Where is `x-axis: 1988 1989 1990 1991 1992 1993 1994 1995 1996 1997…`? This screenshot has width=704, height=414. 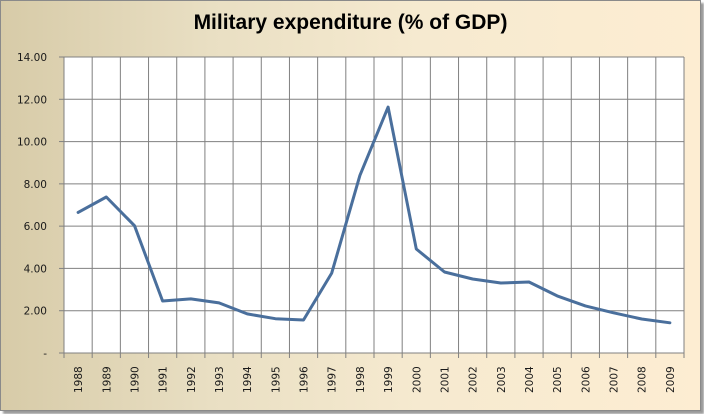
x-axis: 1988 1989 1990 1991 1992 1993 1994 1995 1996 1997… is located at coordinates (374, 372).